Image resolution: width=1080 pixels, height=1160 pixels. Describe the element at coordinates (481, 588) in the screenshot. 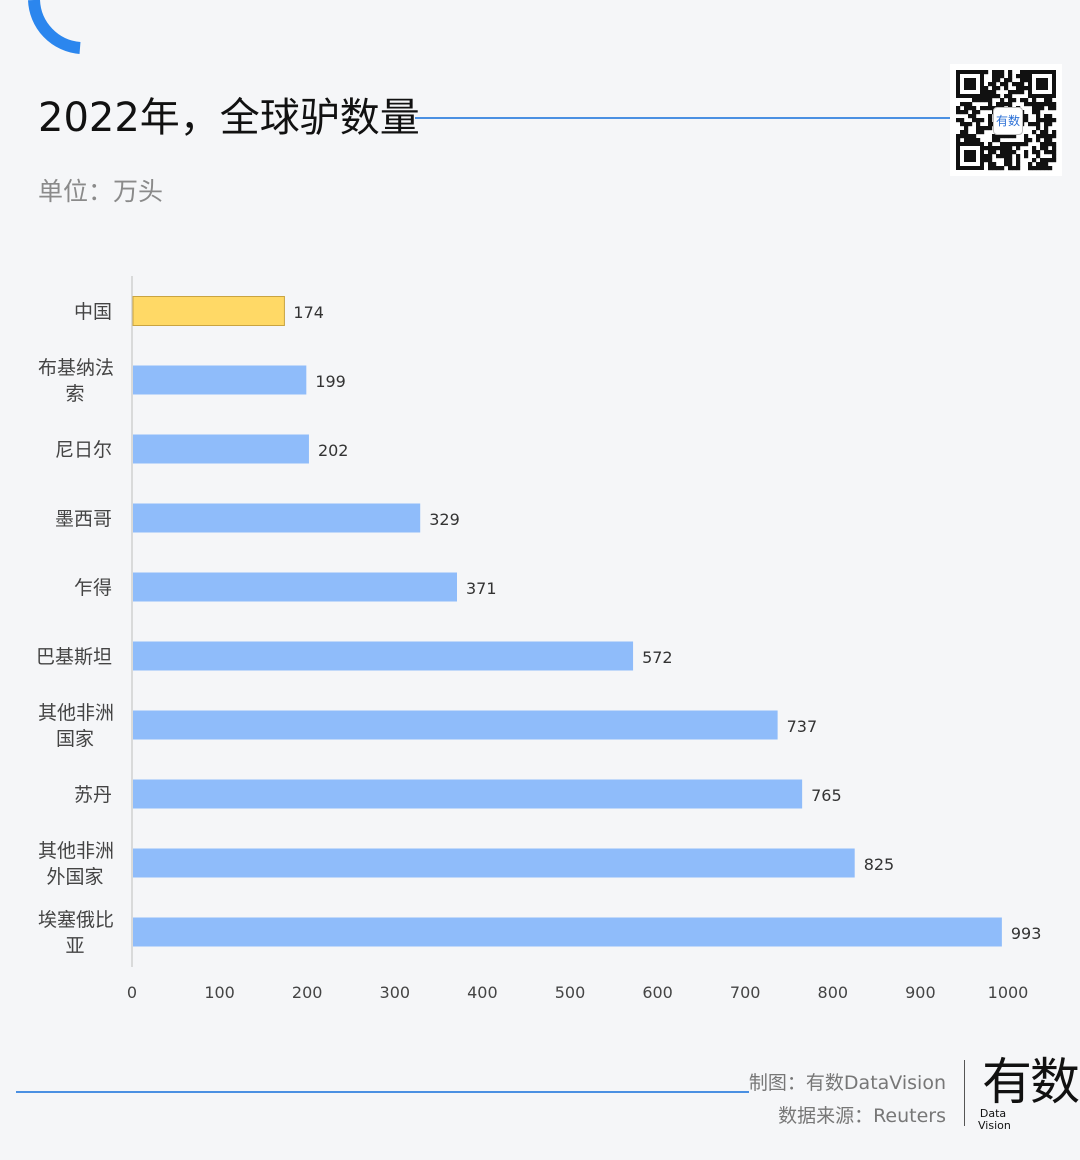

I see `data-label: 371` at that location.